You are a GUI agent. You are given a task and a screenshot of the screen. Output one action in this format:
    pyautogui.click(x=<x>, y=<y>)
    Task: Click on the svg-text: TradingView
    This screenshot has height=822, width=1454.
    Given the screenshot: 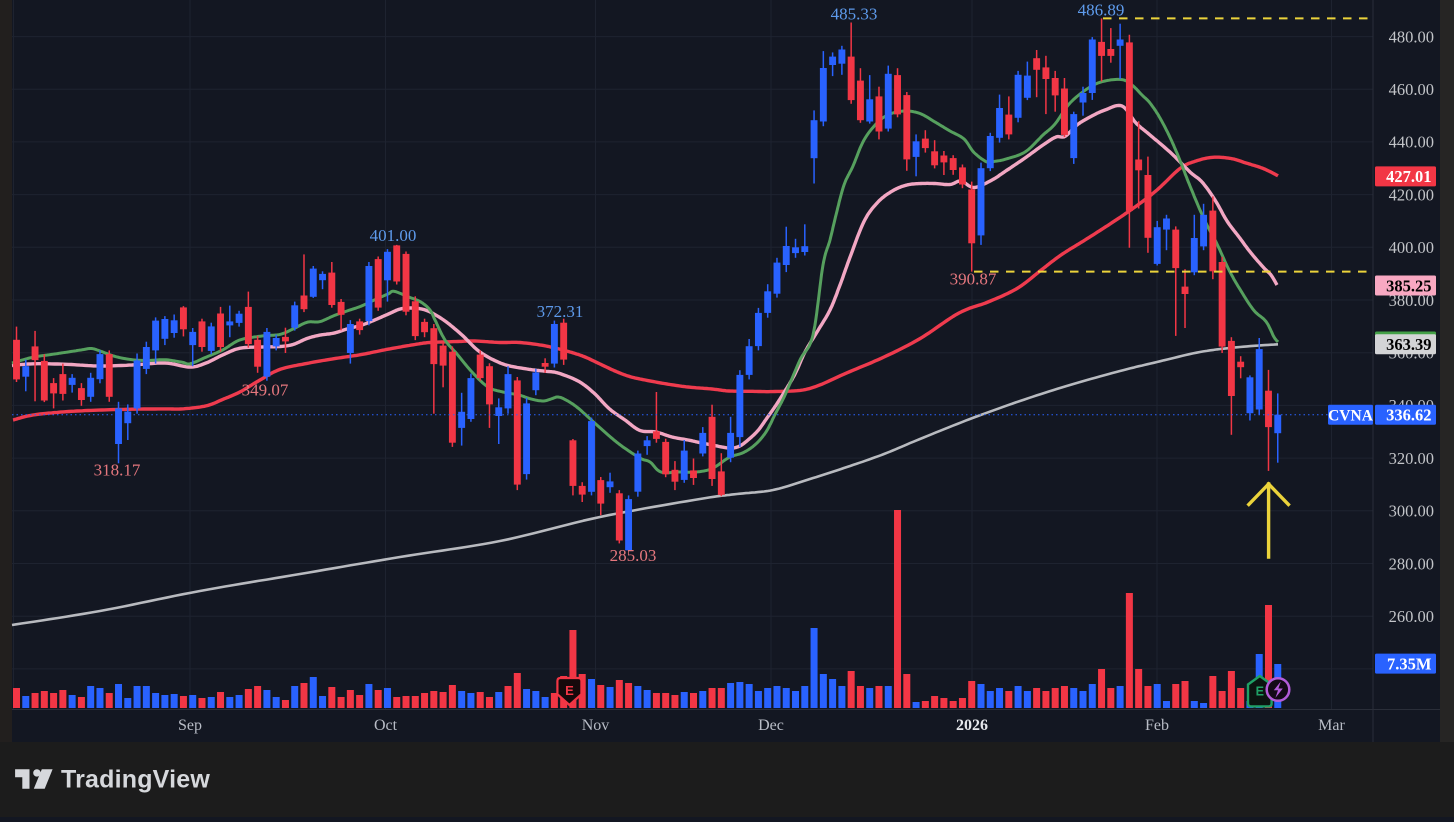 What is the action you would take?
    pyautogui.click(x=135, y=780)
    